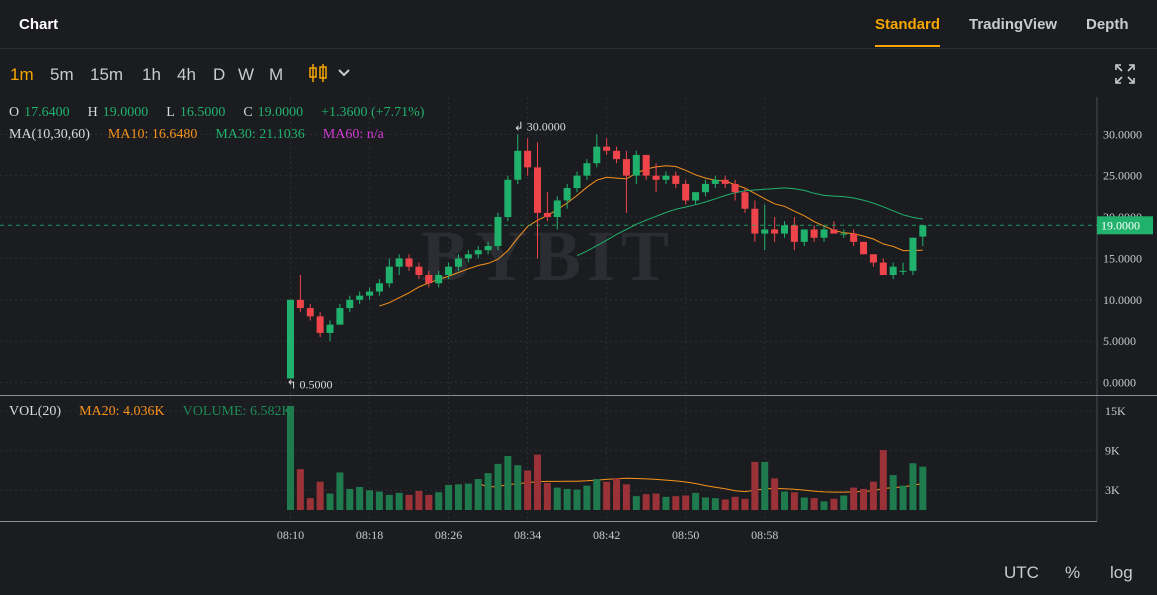 The height and width of the screenshot is (595, 1157). What do you see at coordinates (35, 411) in the screenshot?
I see `legend-vol-label: VOL(20)` at bounding box center [35, 411].